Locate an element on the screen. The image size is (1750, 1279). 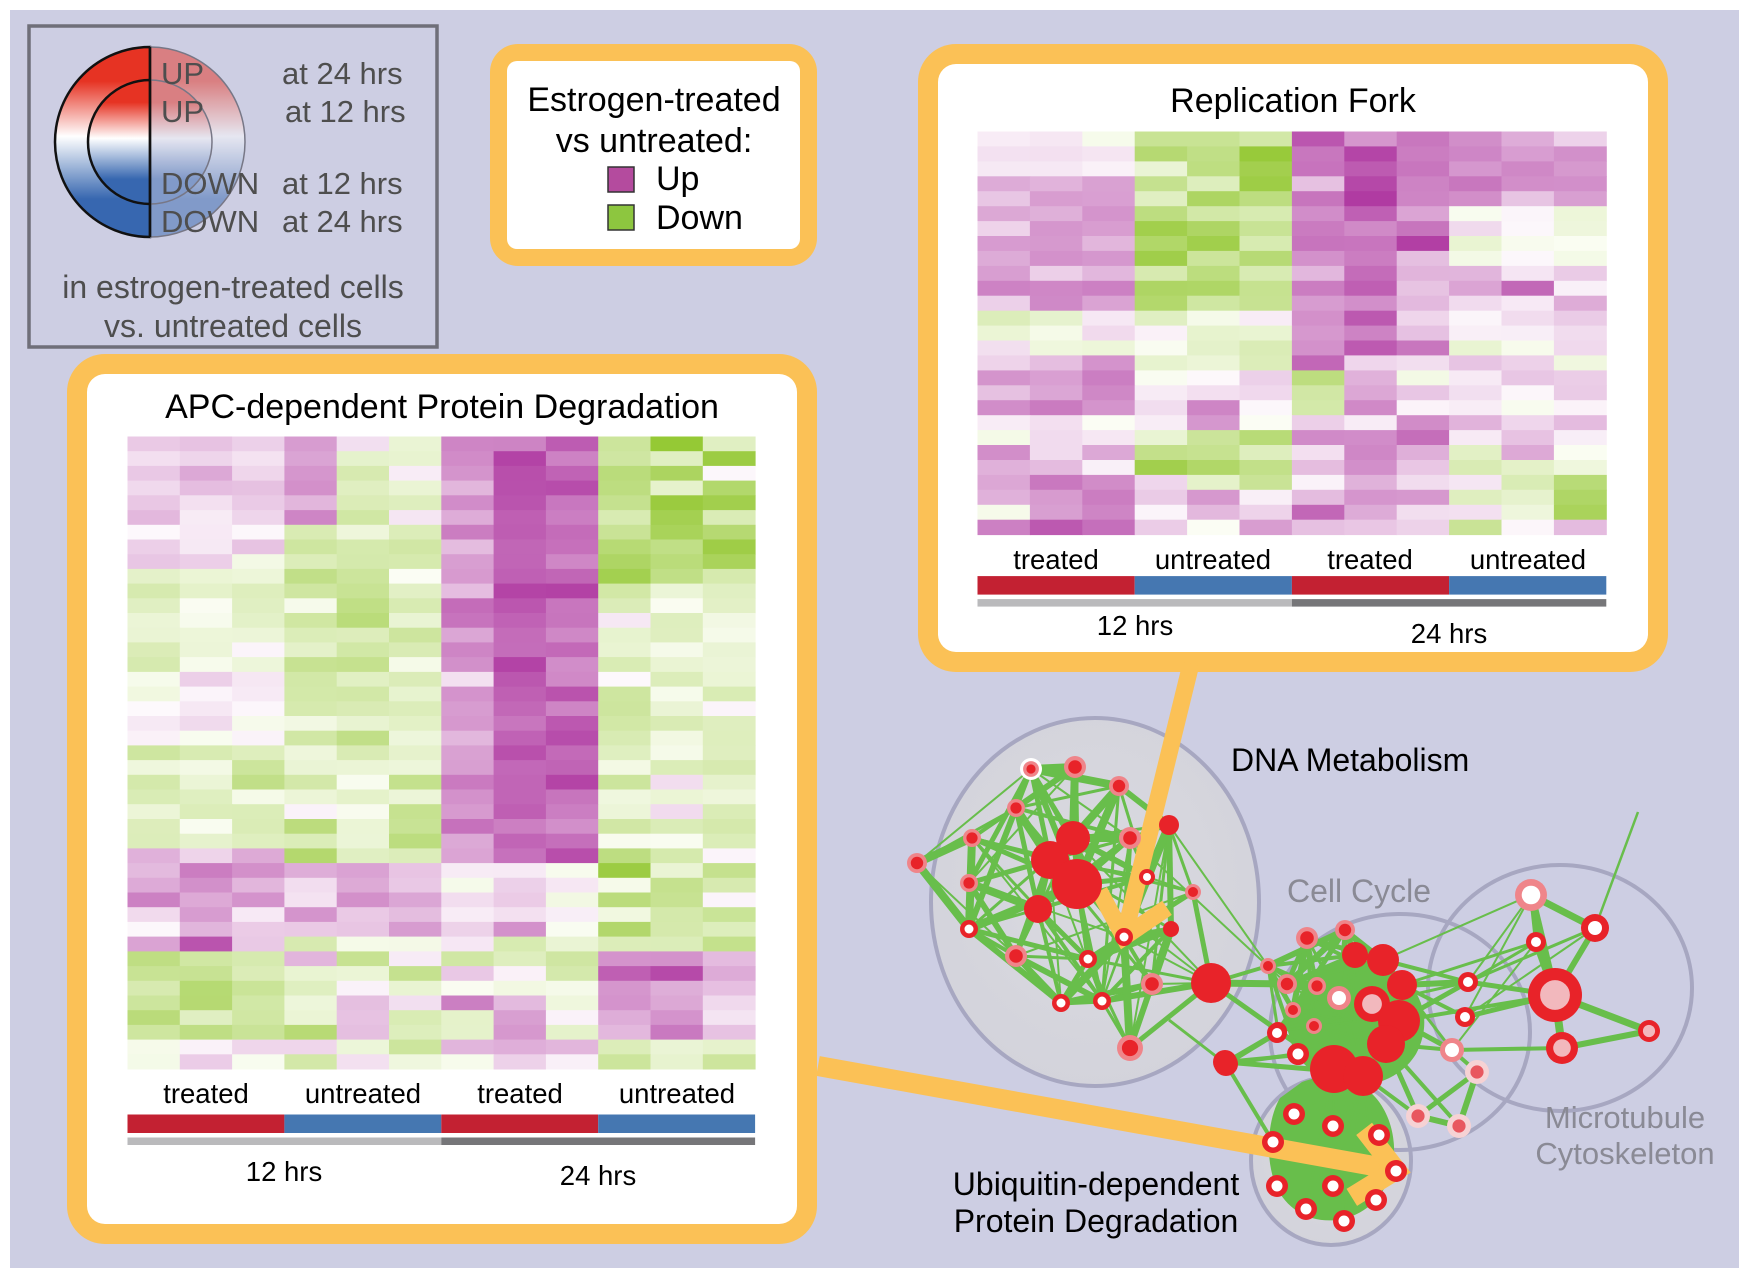
svg-text: Down is located at coordinates (699, 218).